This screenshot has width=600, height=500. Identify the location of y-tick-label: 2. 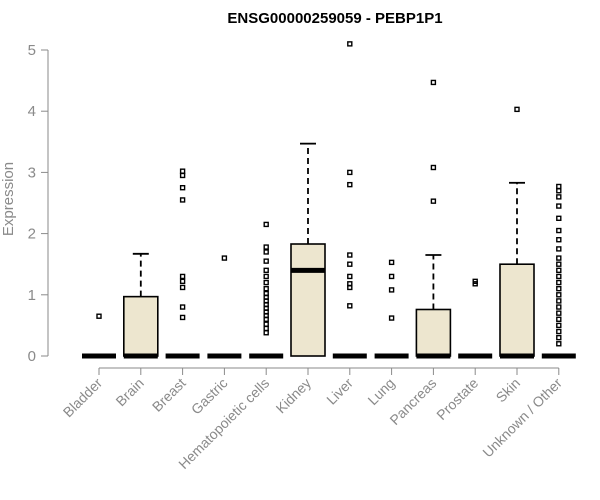
(32, 234).